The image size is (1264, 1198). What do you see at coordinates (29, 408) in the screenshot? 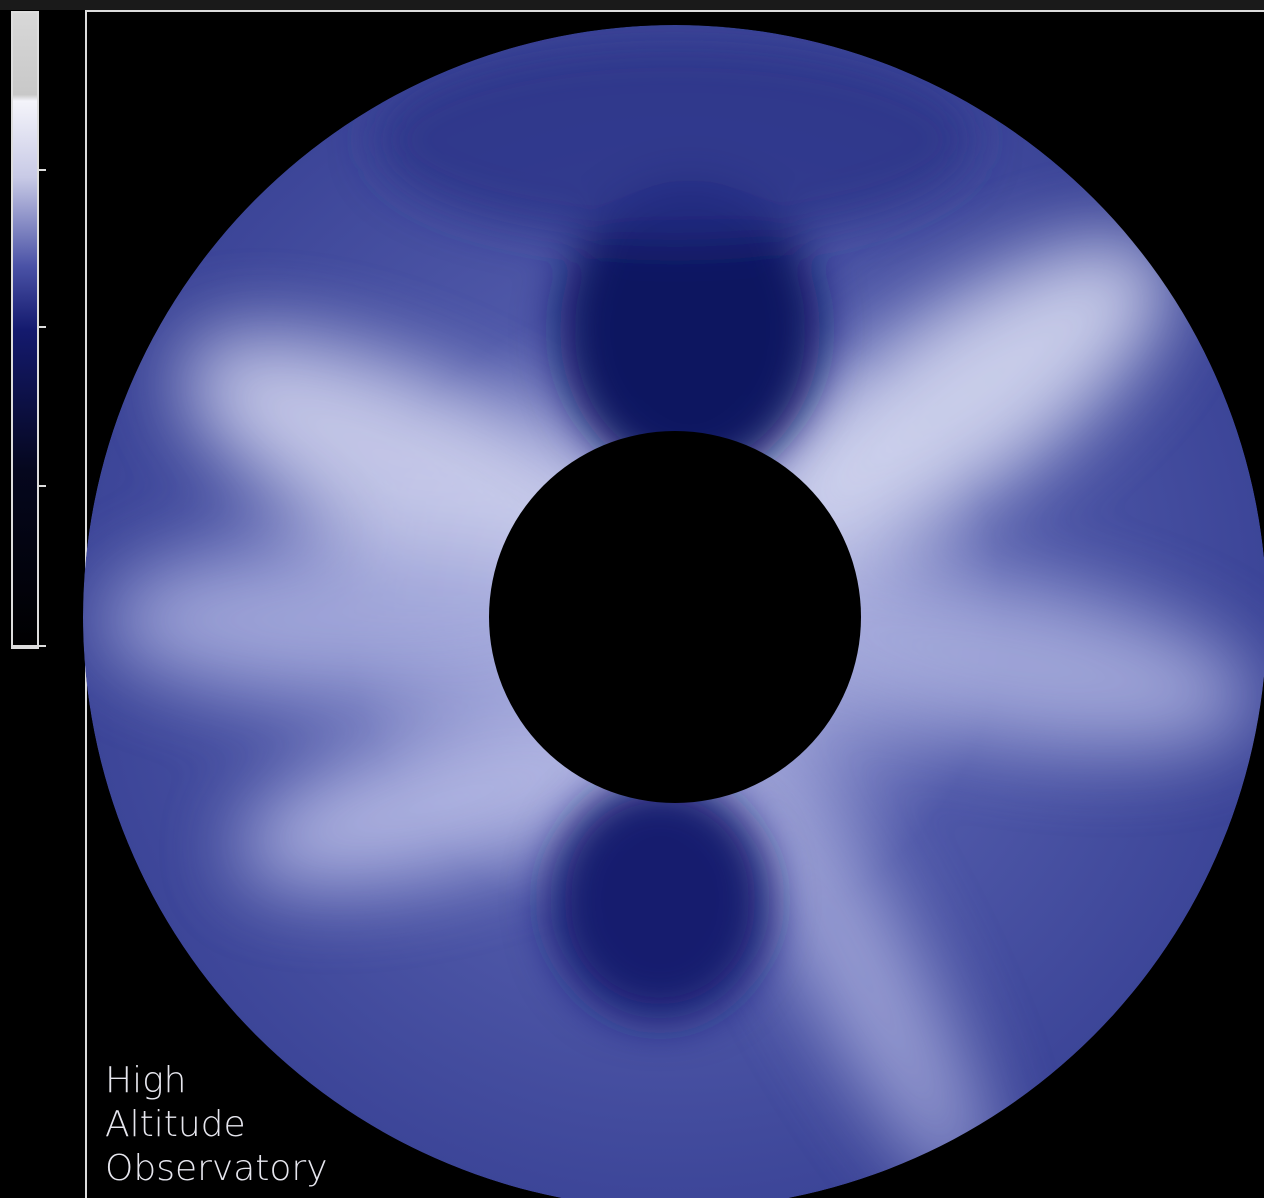
I see `color-bar-ticks` at bounding box center [29, 408].